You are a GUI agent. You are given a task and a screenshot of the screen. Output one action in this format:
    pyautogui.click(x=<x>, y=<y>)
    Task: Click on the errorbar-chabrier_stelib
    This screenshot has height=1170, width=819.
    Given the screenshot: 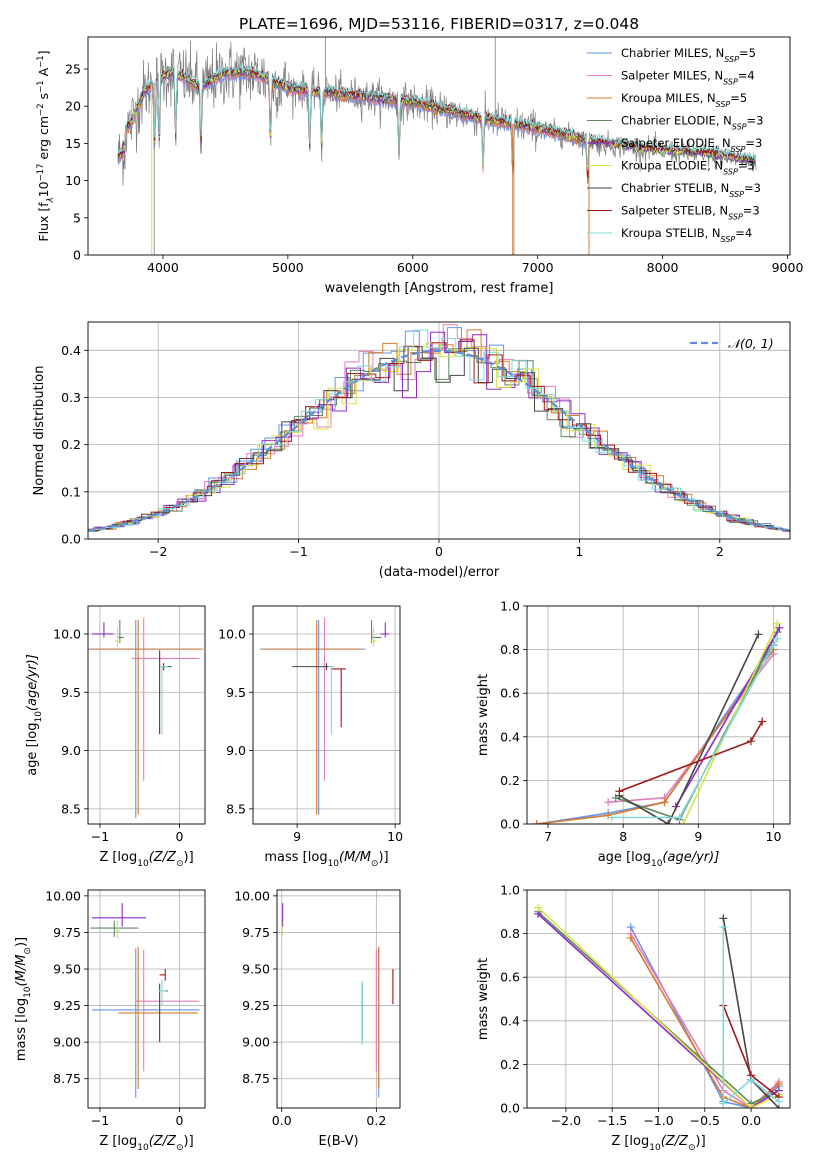 What is the action you would take?
    pyautogui.click(x=312, y=667)
    